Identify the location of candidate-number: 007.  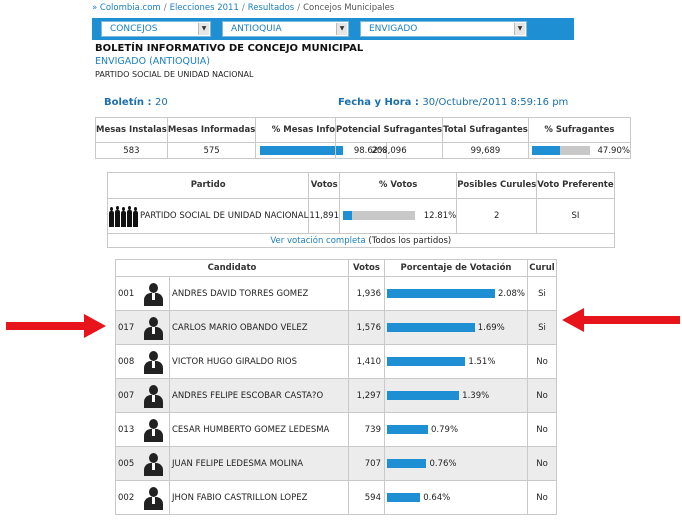
(126, 395).